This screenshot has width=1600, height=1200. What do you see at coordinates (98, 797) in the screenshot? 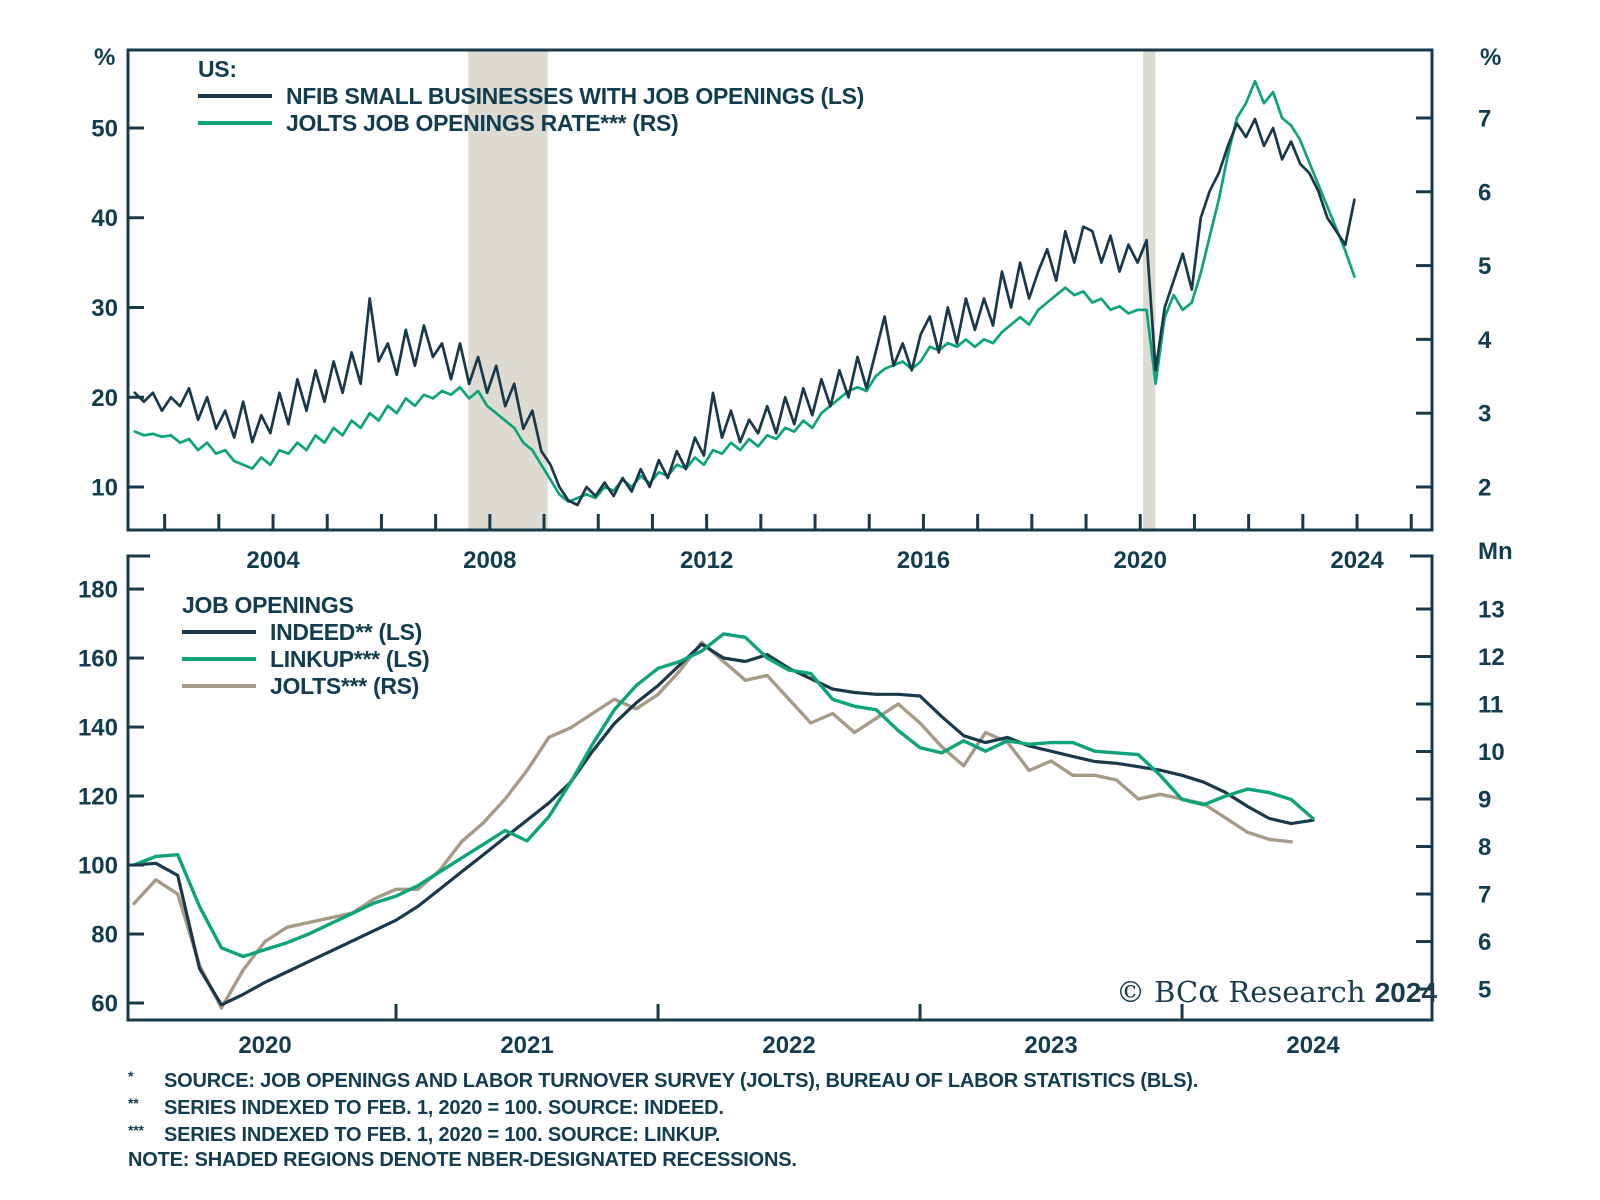
I see `bottom-left-tick-label-120: 120` at bounding box center [98, 797].